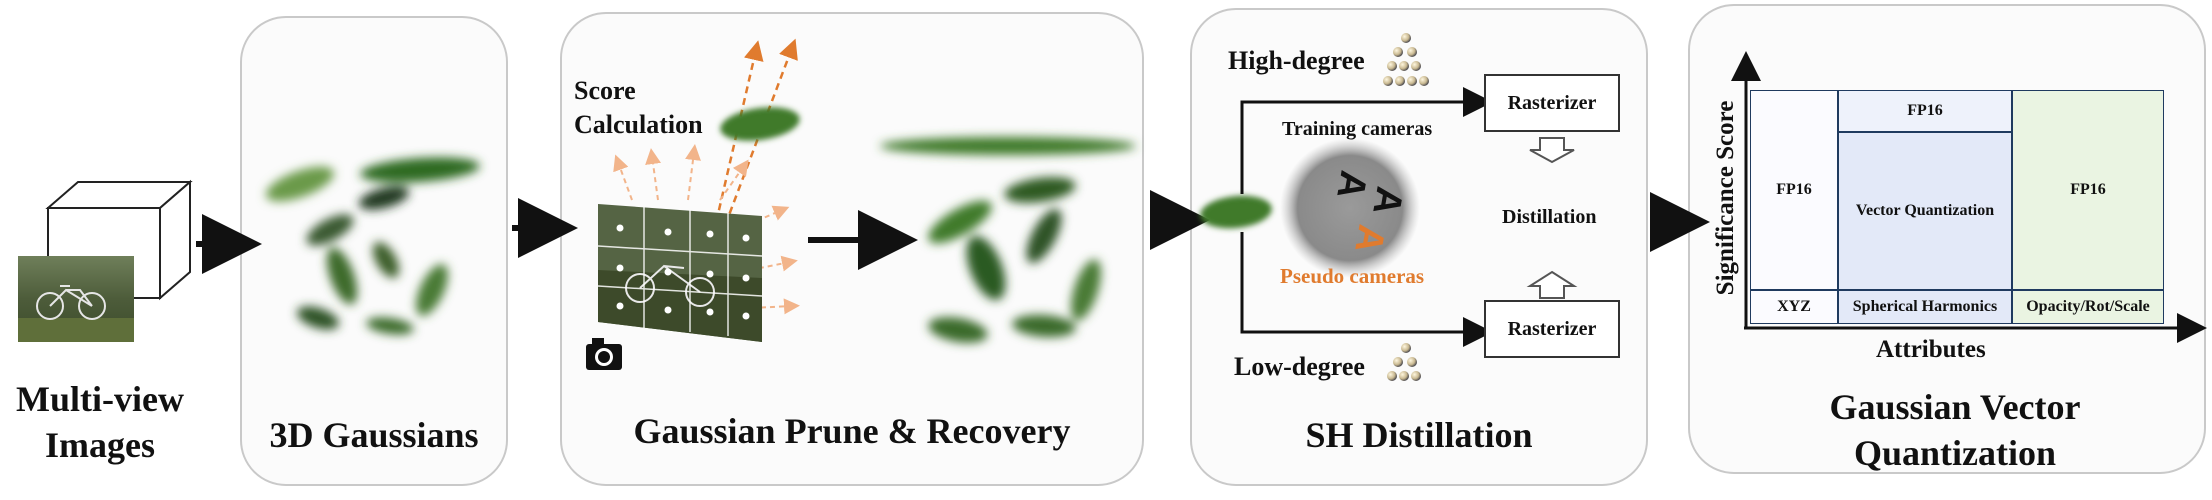 This screenshot has width=2212, height=500. Describe the element at coordinates (1350, 208) in the screenshot. I see `pseudo-camera-sphere` at that location.